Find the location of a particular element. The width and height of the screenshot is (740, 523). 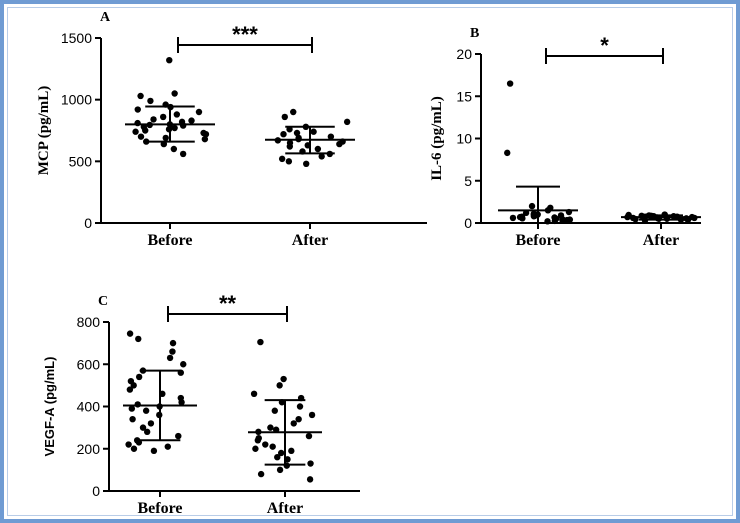

panel-b-y-axis-label: IL-6 (pg/mL) is located at coordinates (437, 138).